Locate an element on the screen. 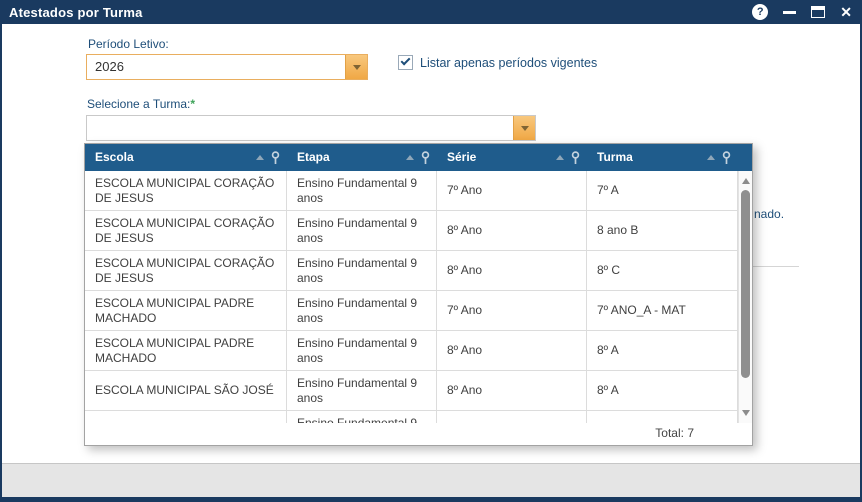  help-icon: ? is located at coordinates (760, 12).